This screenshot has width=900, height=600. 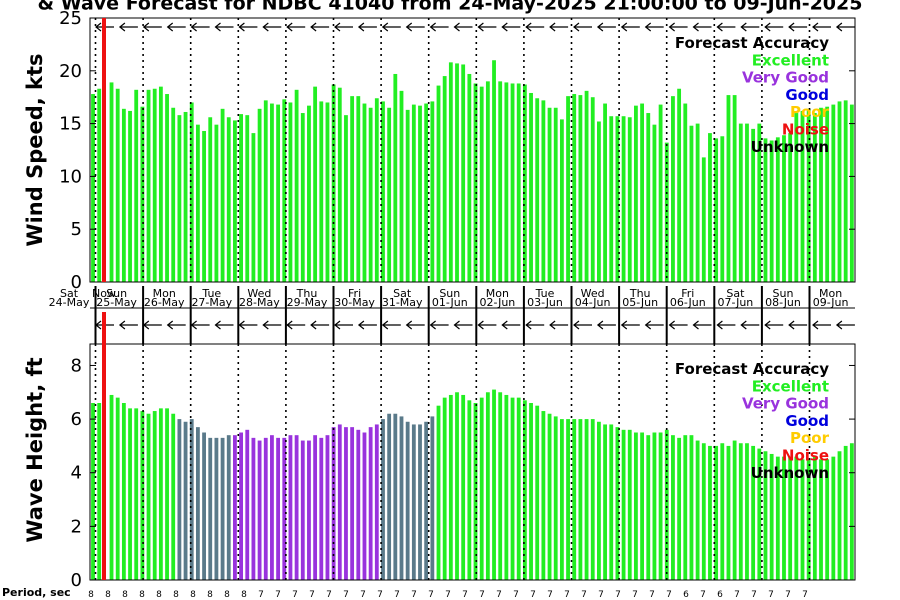 I want to click on legend-item: Excellent, so click(x=790, y=386).